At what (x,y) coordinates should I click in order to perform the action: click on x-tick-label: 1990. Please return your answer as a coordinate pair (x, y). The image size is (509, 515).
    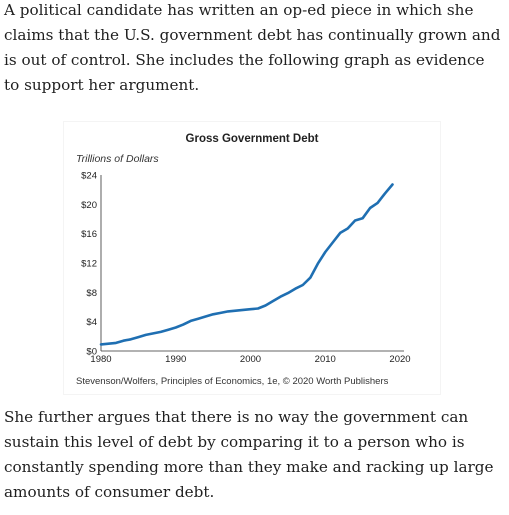
    Looking at the image, I should click on (175, 359).